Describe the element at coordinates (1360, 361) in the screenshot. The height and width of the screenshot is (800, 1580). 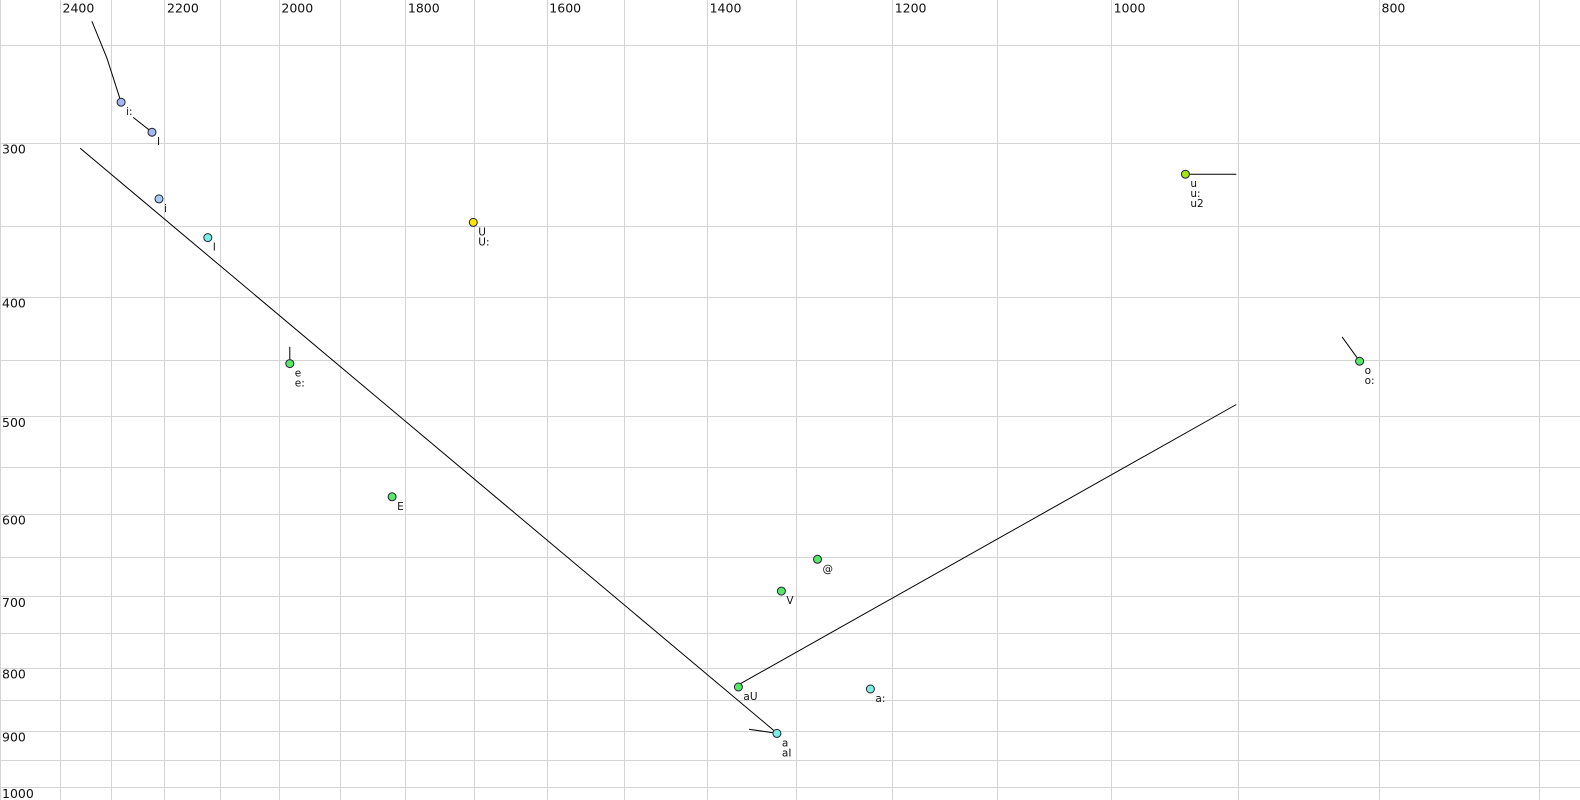
I see `vowel-point-o` at that location.